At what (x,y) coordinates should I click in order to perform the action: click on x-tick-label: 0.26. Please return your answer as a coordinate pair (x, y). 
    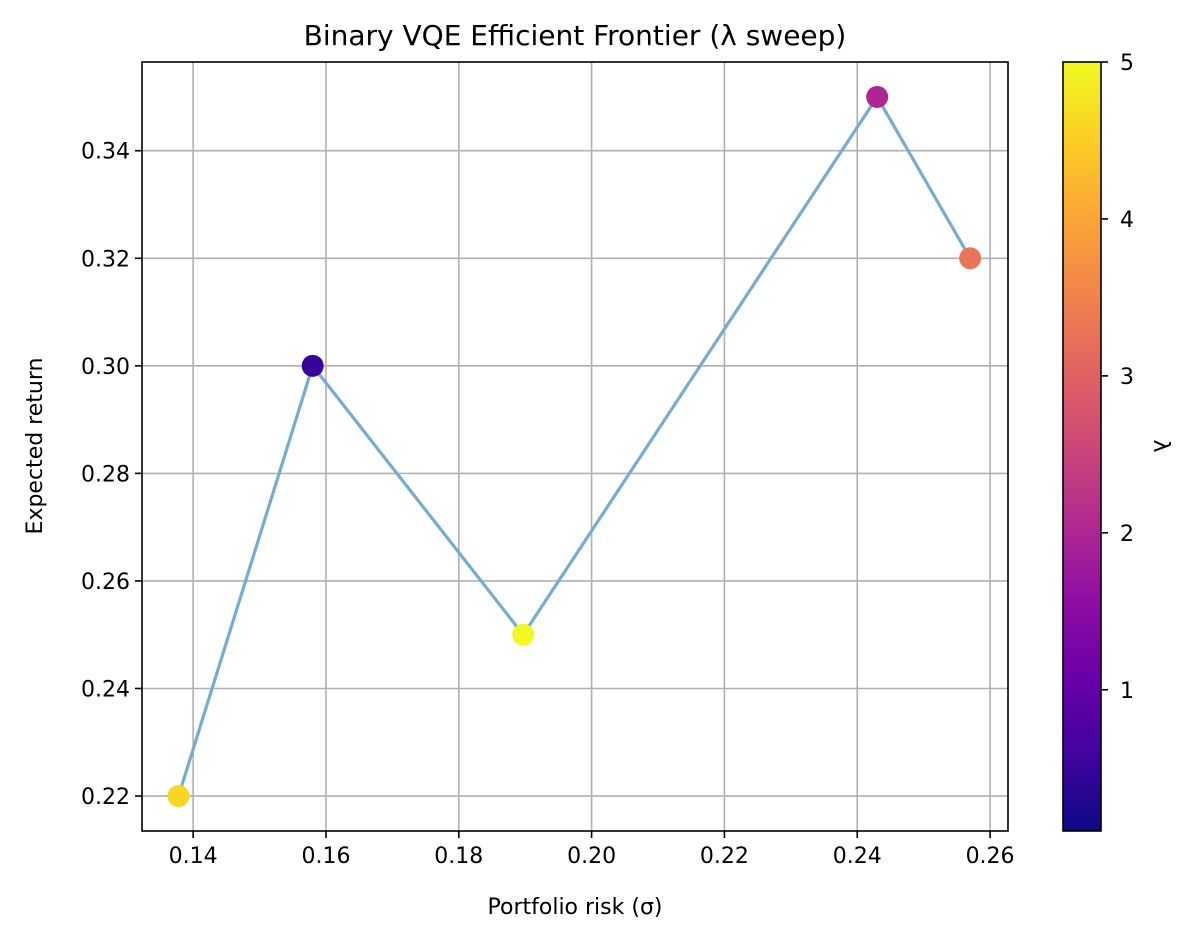
    Looking at the image, I should click on (990, 856).